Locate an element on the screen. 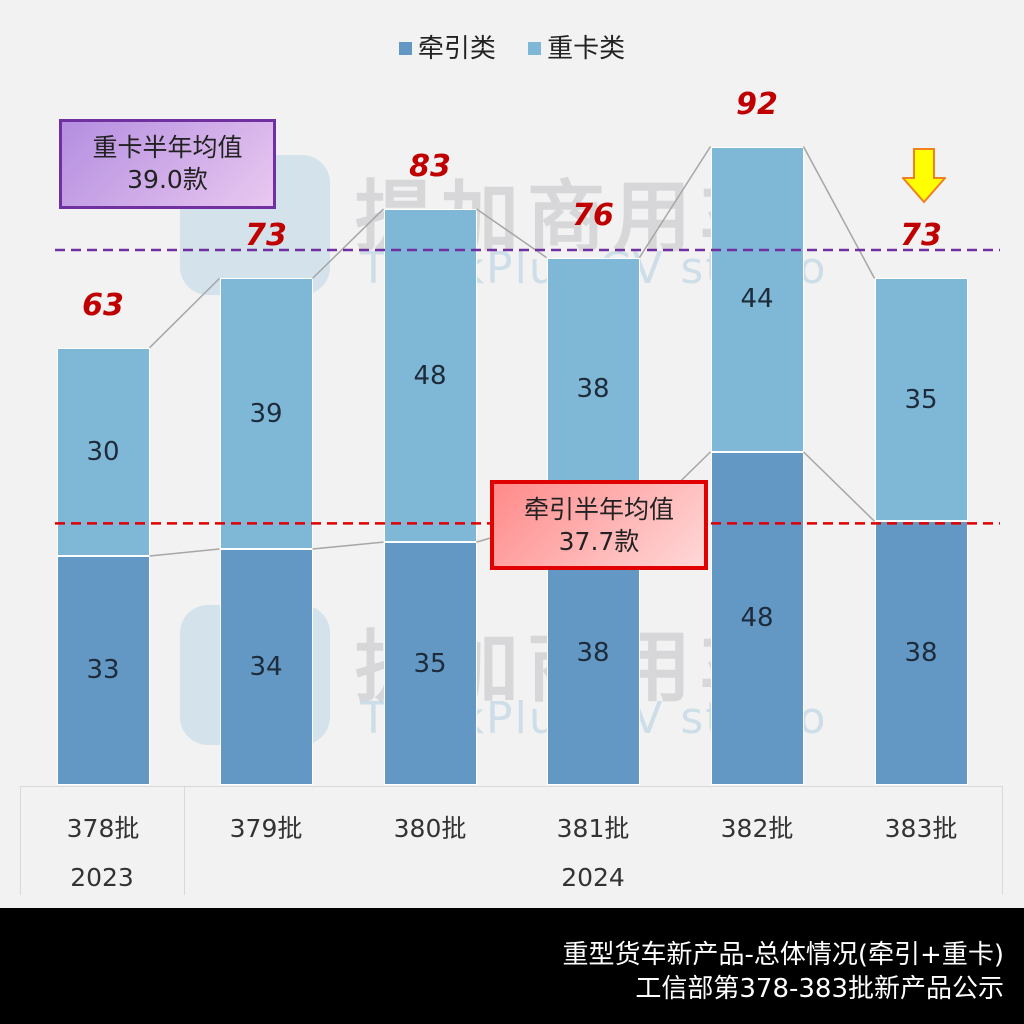 The image size is (1024, 1024). total-label: 83 is located at coordinates (430, 166).